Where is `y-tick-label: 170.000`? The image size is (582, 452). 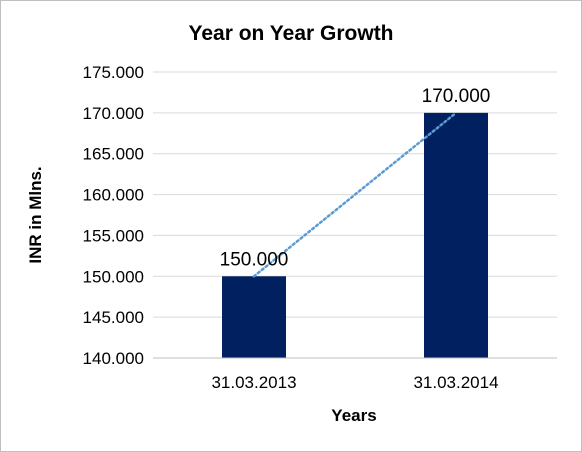 y-tick-label: 170.000 is located at coordinates (113, 113).